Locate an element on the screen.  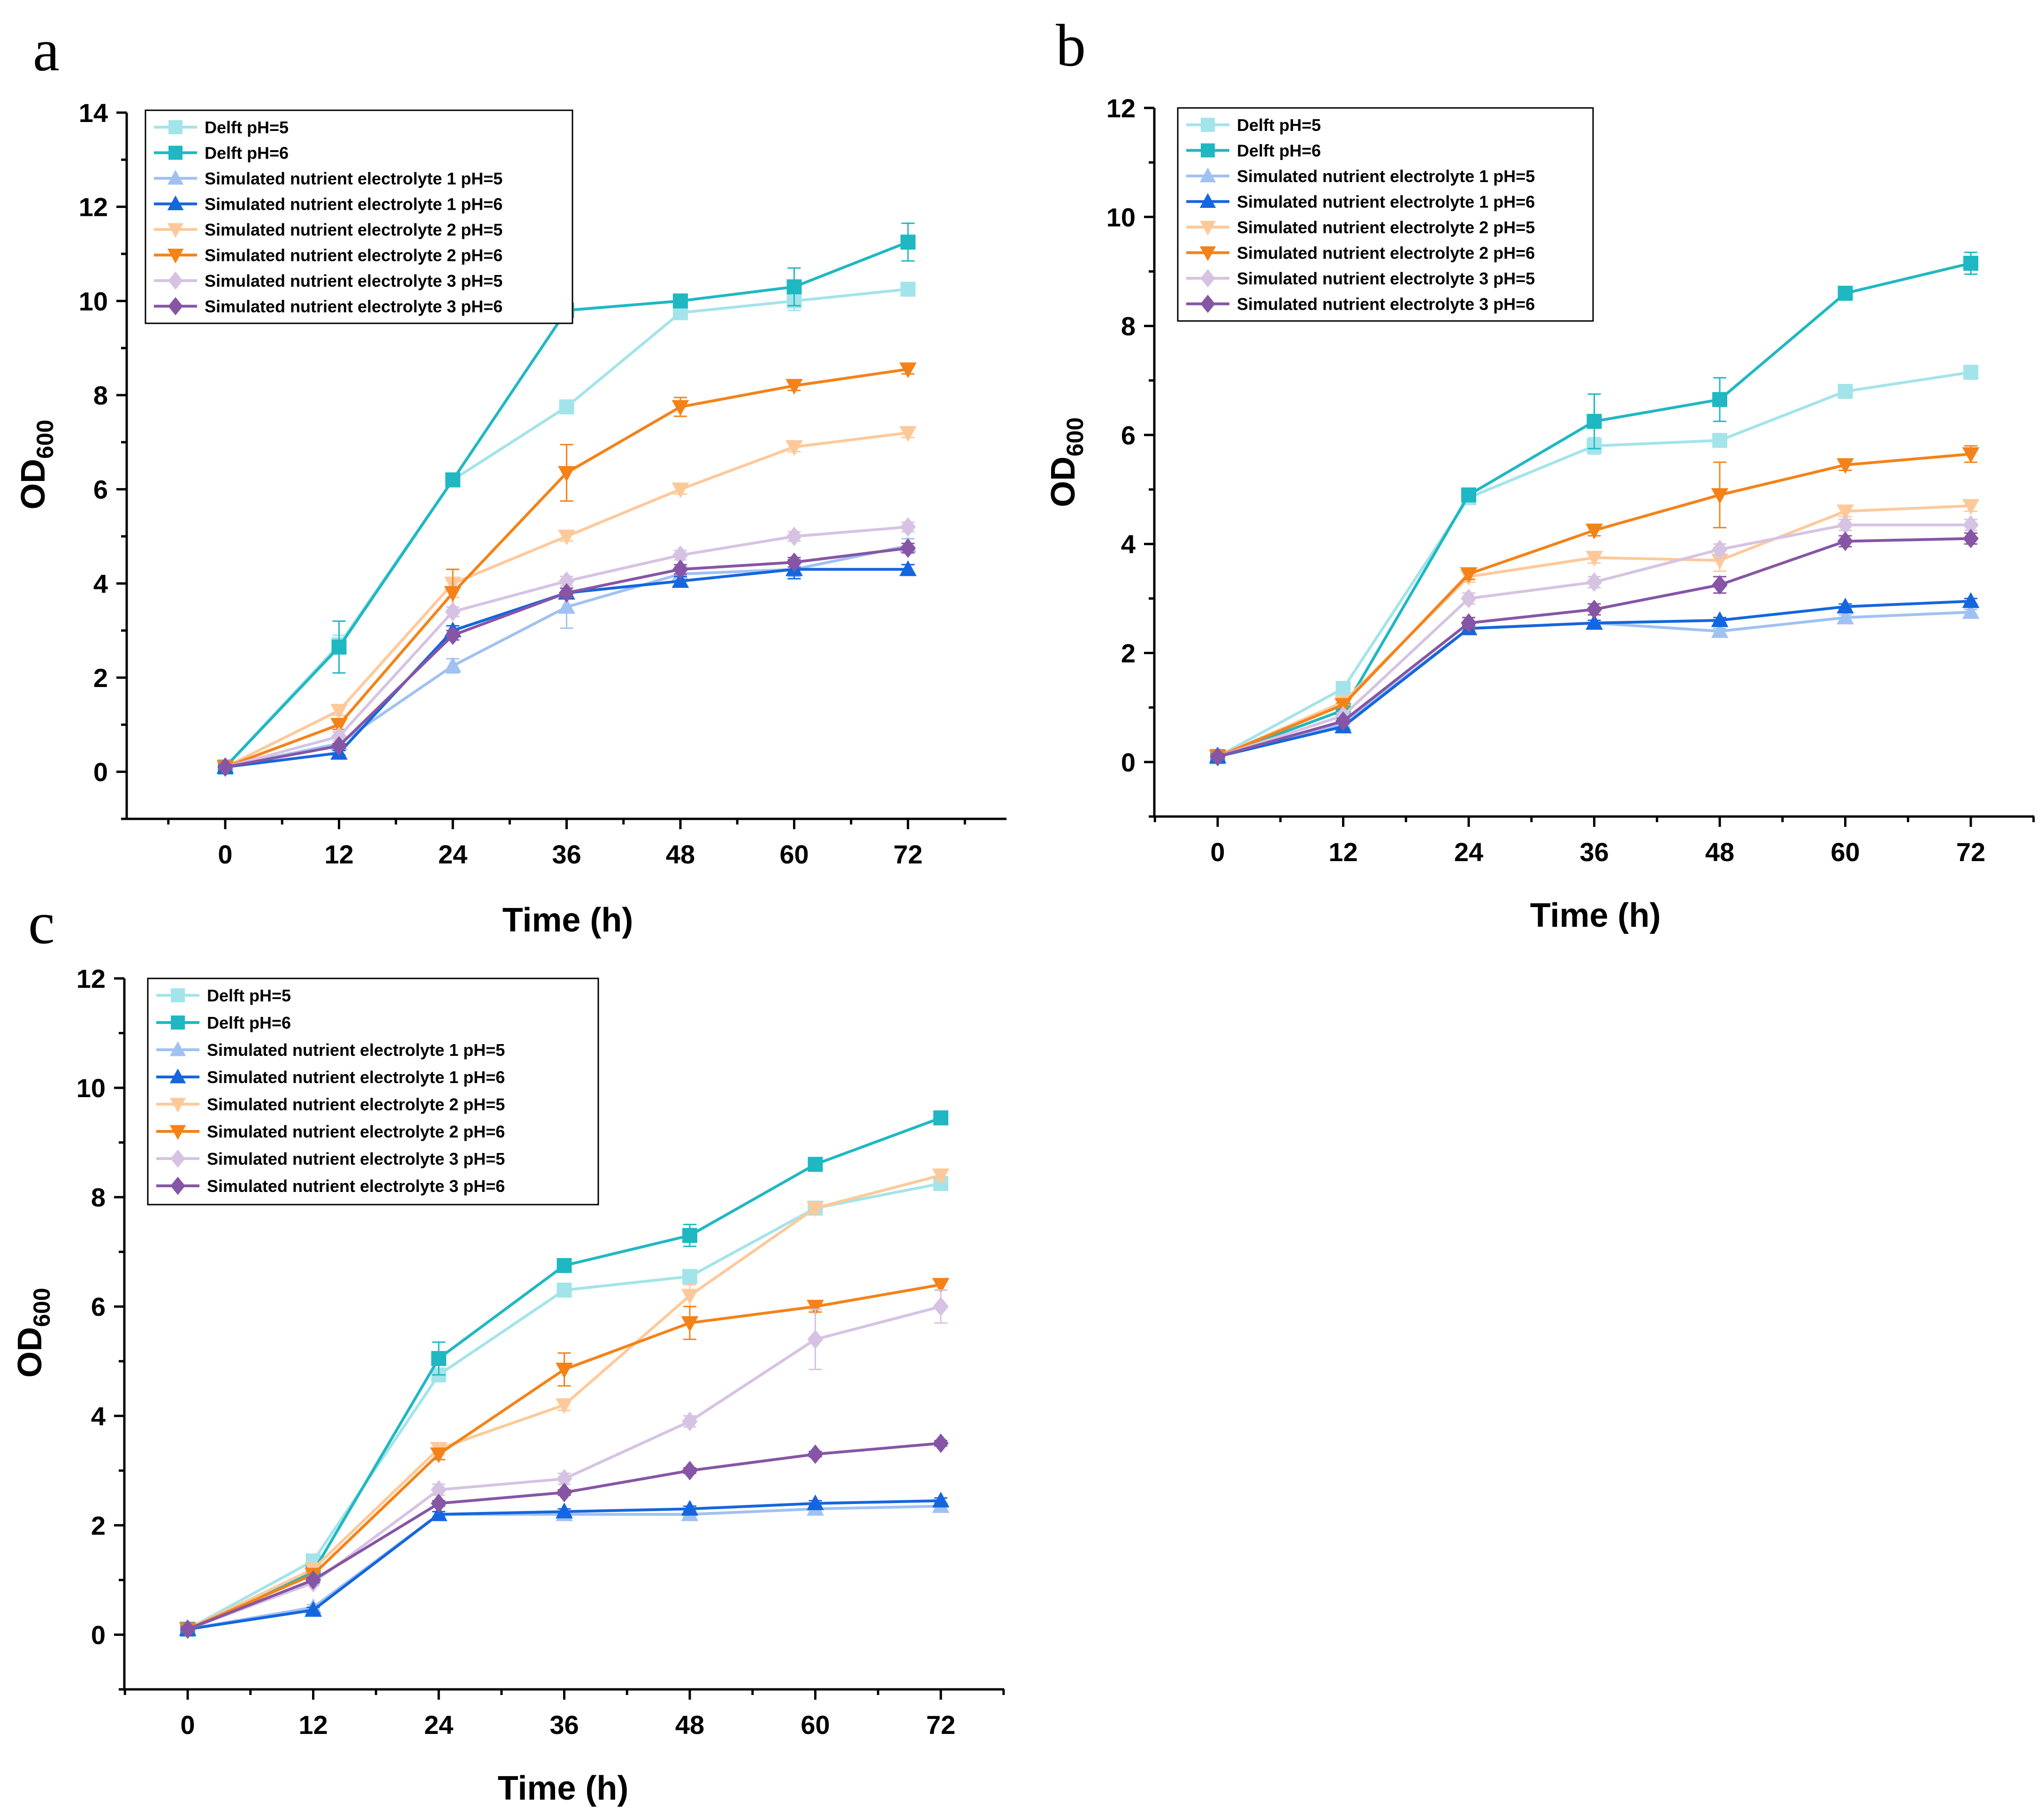
y-tick-label: 10 is located at coordinates (93, 301).